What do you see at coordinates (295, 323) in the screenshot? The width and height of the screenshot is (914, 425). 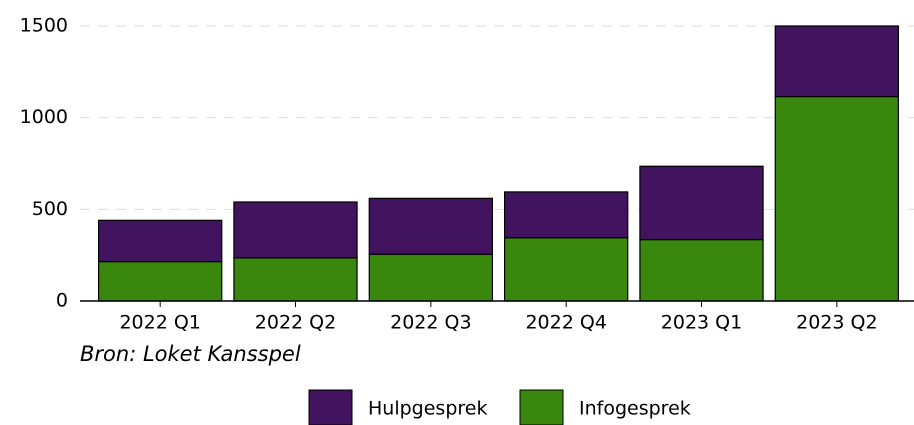 I see `x-tick-label: 2022 Q2` at bounding box center [295, 323].